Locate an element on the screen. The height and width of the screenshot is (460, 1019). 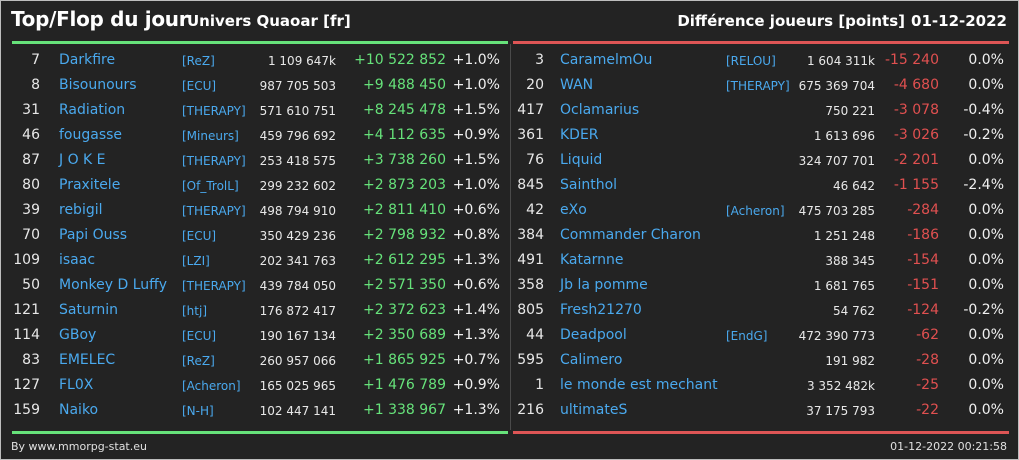
player-rank: 70 is located at coordinates (31, 235).